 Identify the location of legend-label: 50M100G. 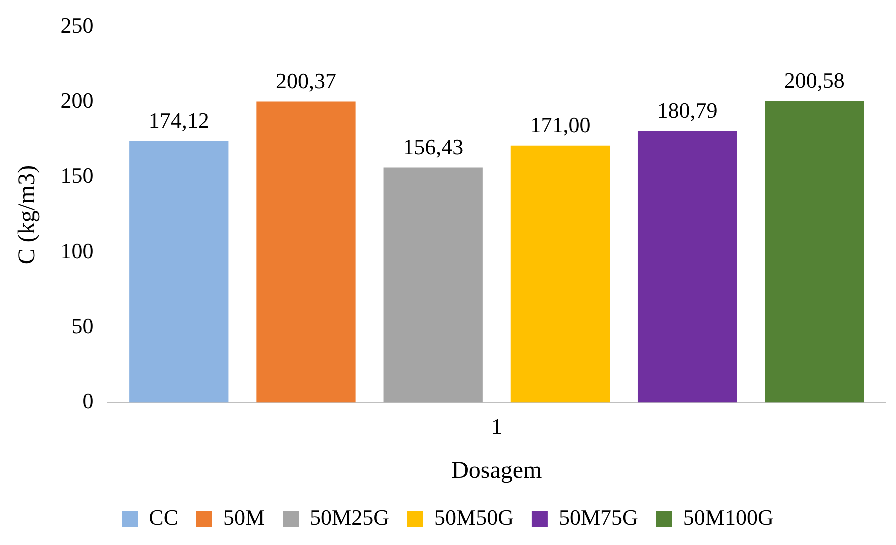
(728, 517).